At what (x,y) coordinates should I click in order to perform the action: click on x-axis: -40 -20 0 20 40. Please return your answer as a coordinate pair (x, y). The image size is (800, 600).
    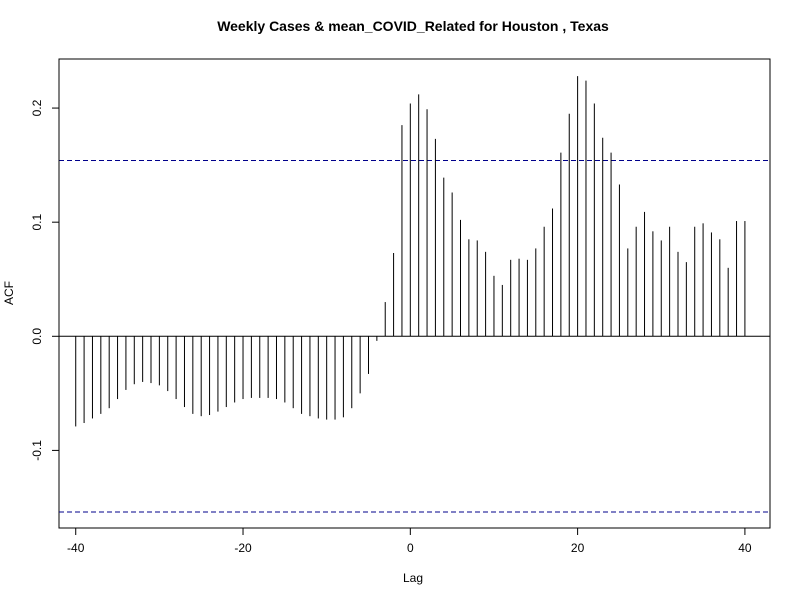
    Looking at the image, I should click on (409, 541).